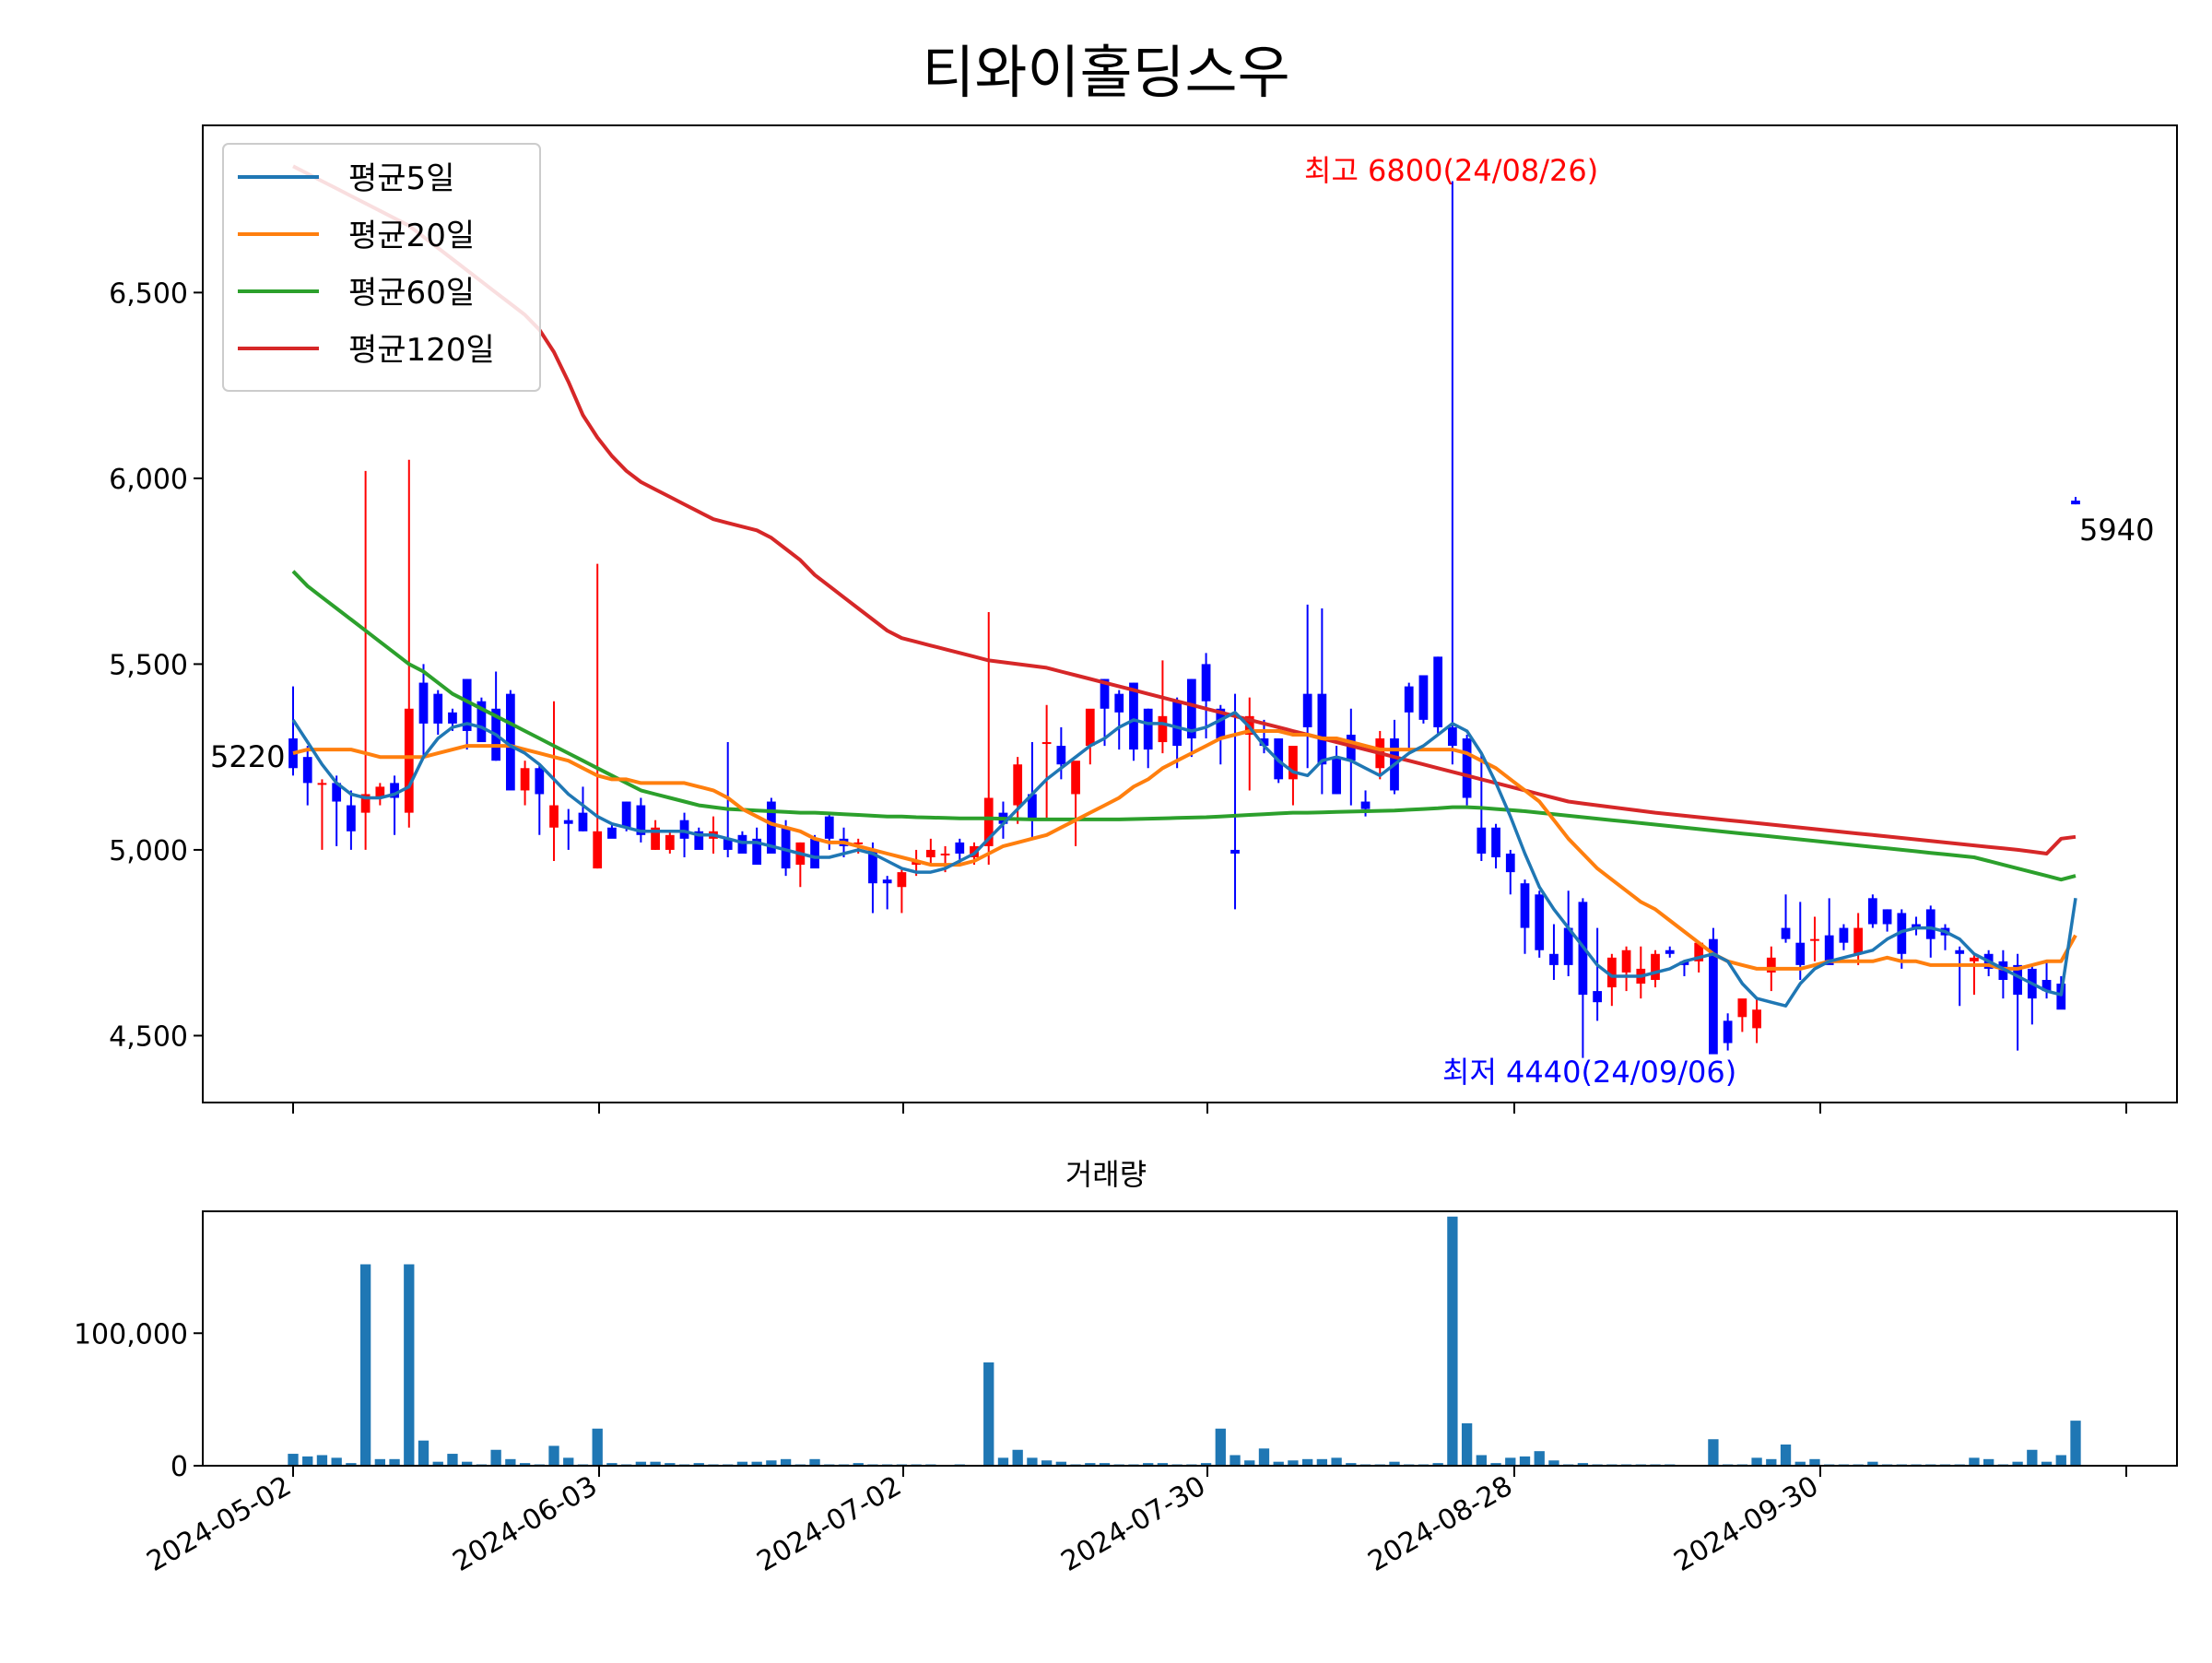 This screenshot has height=1663, width=2212. Describe the element at coordinates (131, 1334) in the screenshot. I see `volume-y-tick-label: 100,000` at that location.